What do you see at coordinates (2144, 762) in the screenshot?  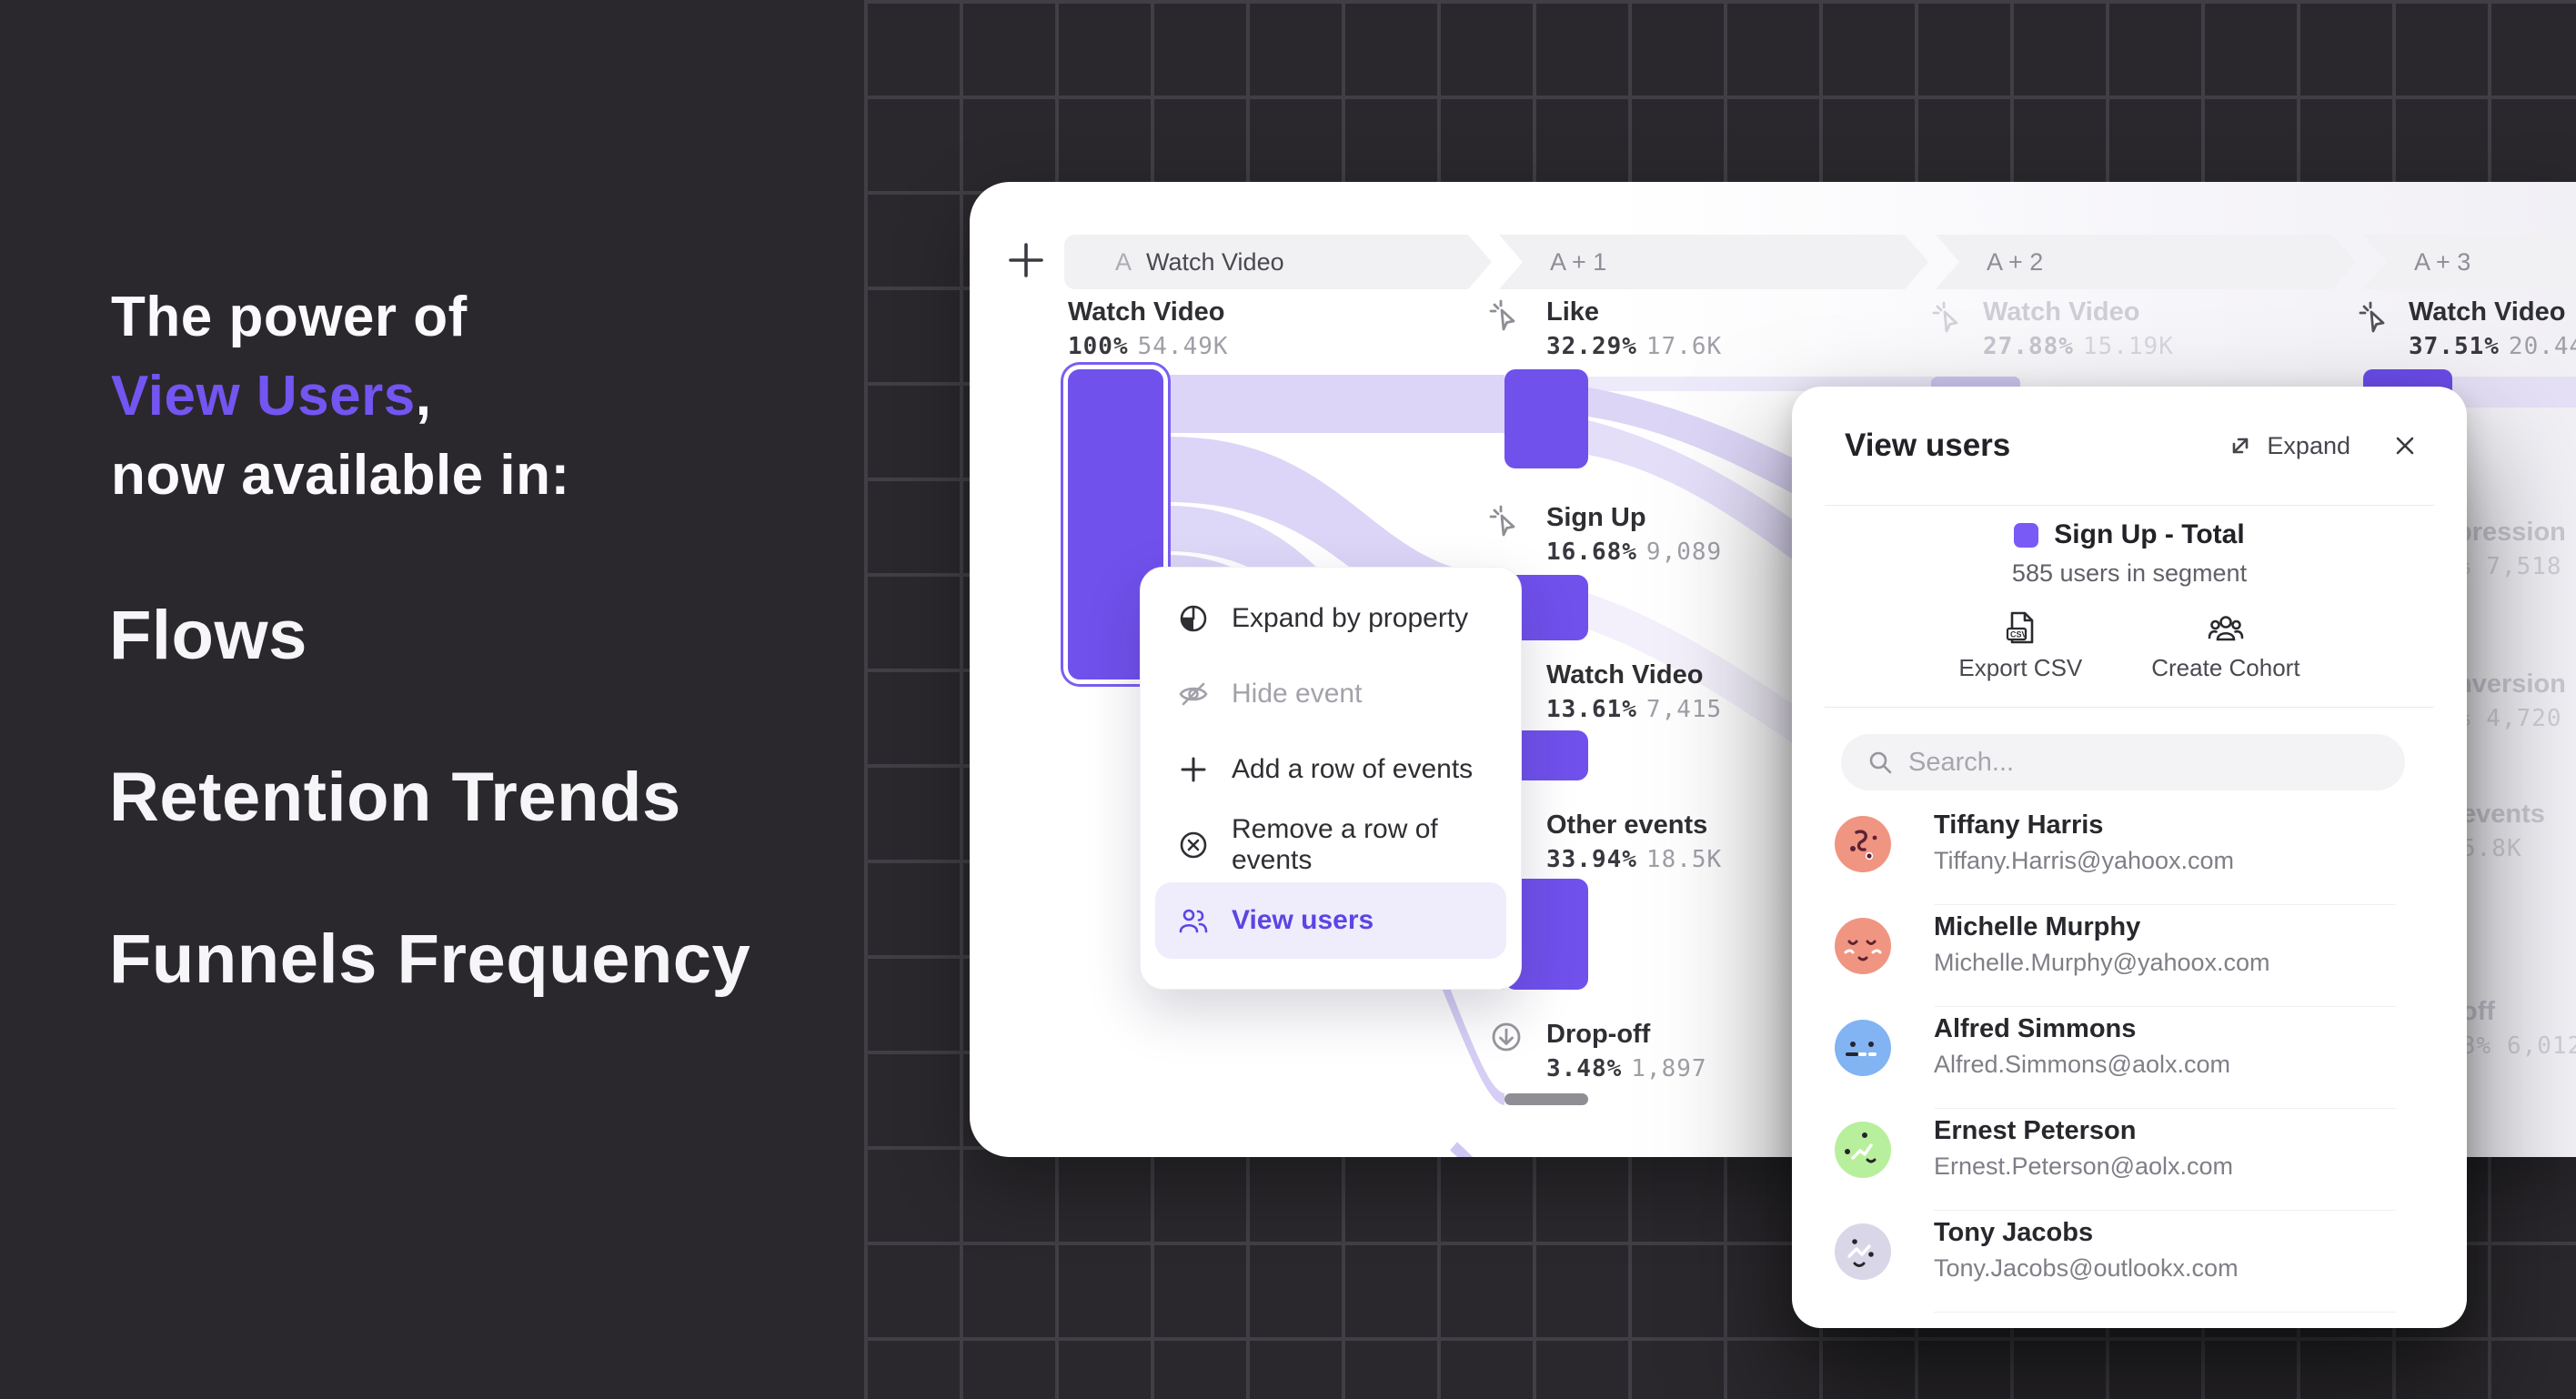 I see `search-input` at bounding box center [2144, 762].